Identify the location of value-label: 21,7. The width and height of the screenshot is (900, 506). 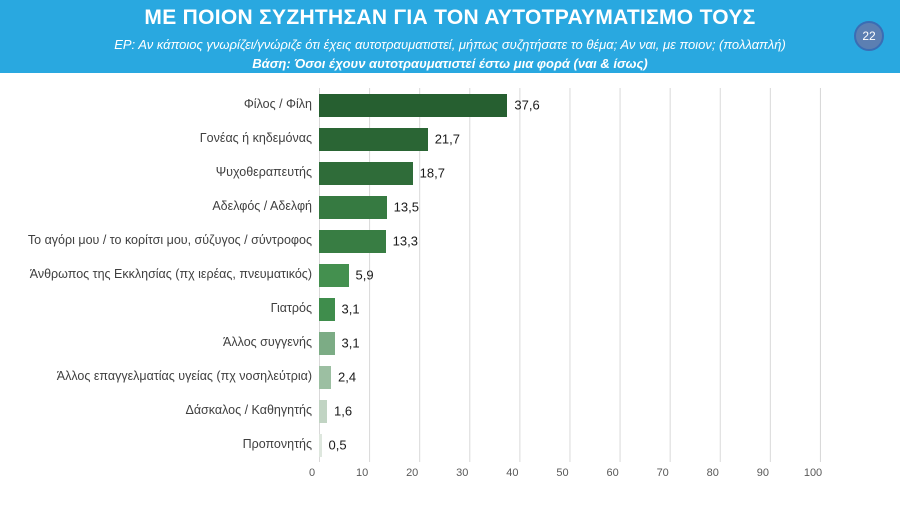
(447, 139).